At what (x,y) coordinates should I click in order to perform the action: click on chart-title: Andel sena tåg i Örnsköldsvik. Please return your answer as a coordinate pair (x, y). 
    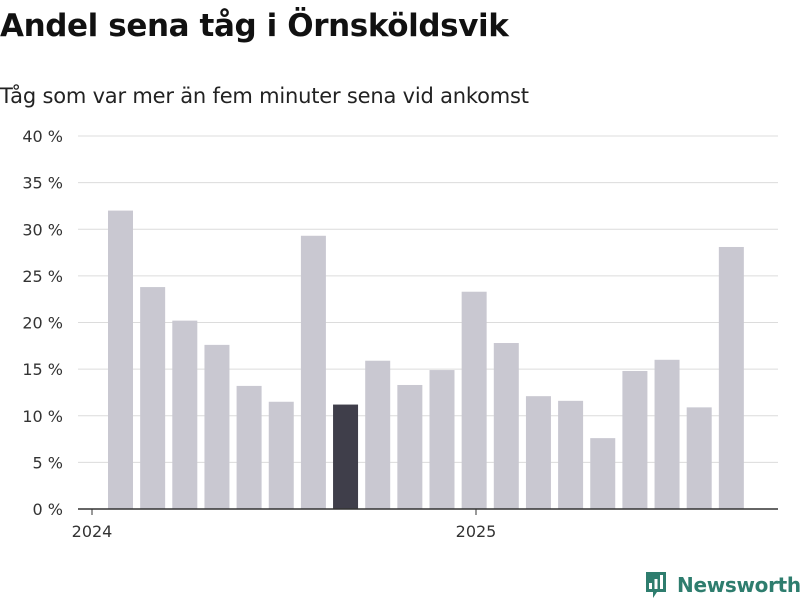
    Looking at the image, I should click on (254, 26).